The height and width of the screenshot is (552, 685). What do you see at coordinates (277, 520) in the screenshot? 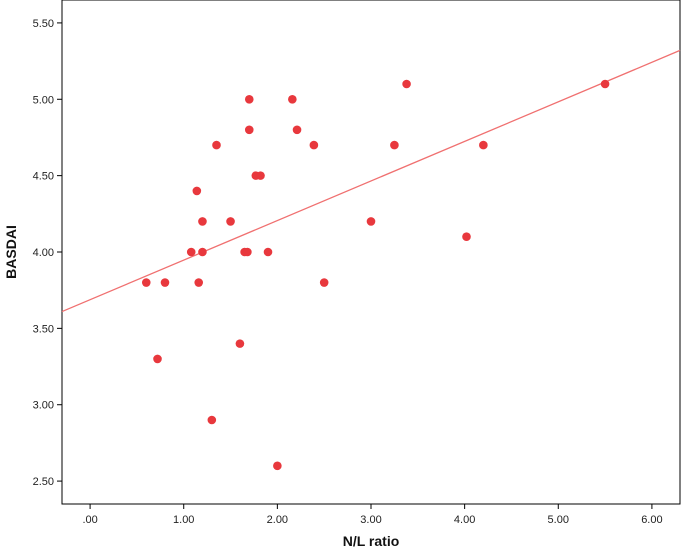
I see `x-tick-label: 2.00` at bounding box center [277, 520].